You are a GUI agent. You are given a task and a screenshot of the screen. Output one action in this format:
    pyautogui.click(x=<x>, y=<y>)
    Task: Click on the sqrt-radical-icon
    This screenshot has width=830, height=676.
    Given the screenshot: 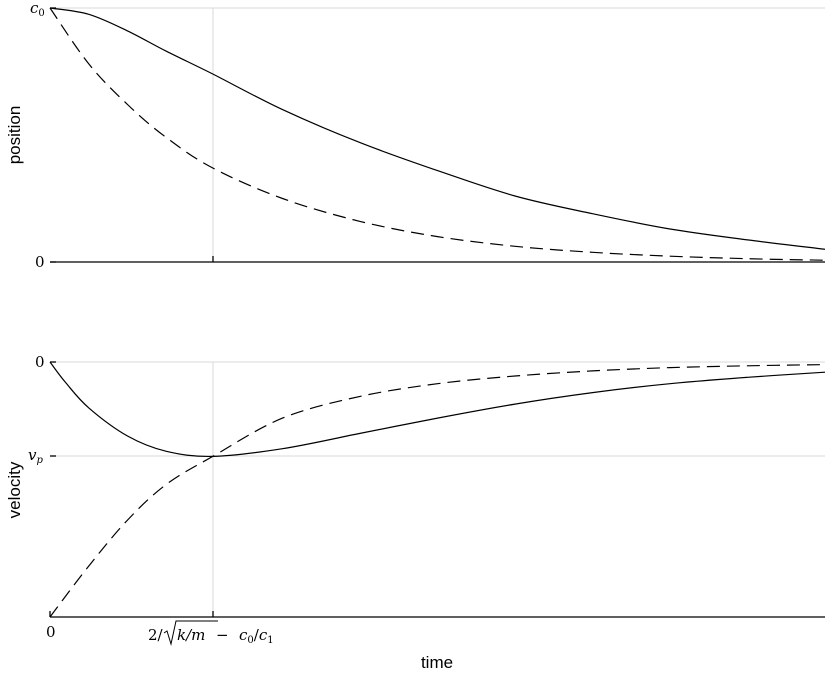 What is the action you would take?
    pyautogui.click(x=190, y=633)
    